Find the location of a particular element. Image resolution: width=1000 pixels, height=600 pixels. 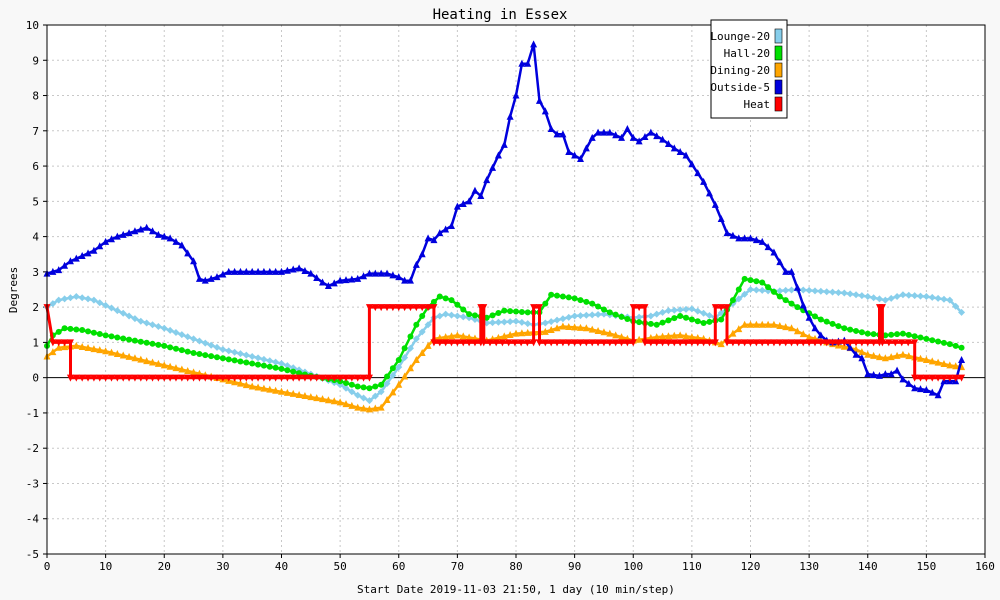

legend-swatch is located at coordinates (778, 104).